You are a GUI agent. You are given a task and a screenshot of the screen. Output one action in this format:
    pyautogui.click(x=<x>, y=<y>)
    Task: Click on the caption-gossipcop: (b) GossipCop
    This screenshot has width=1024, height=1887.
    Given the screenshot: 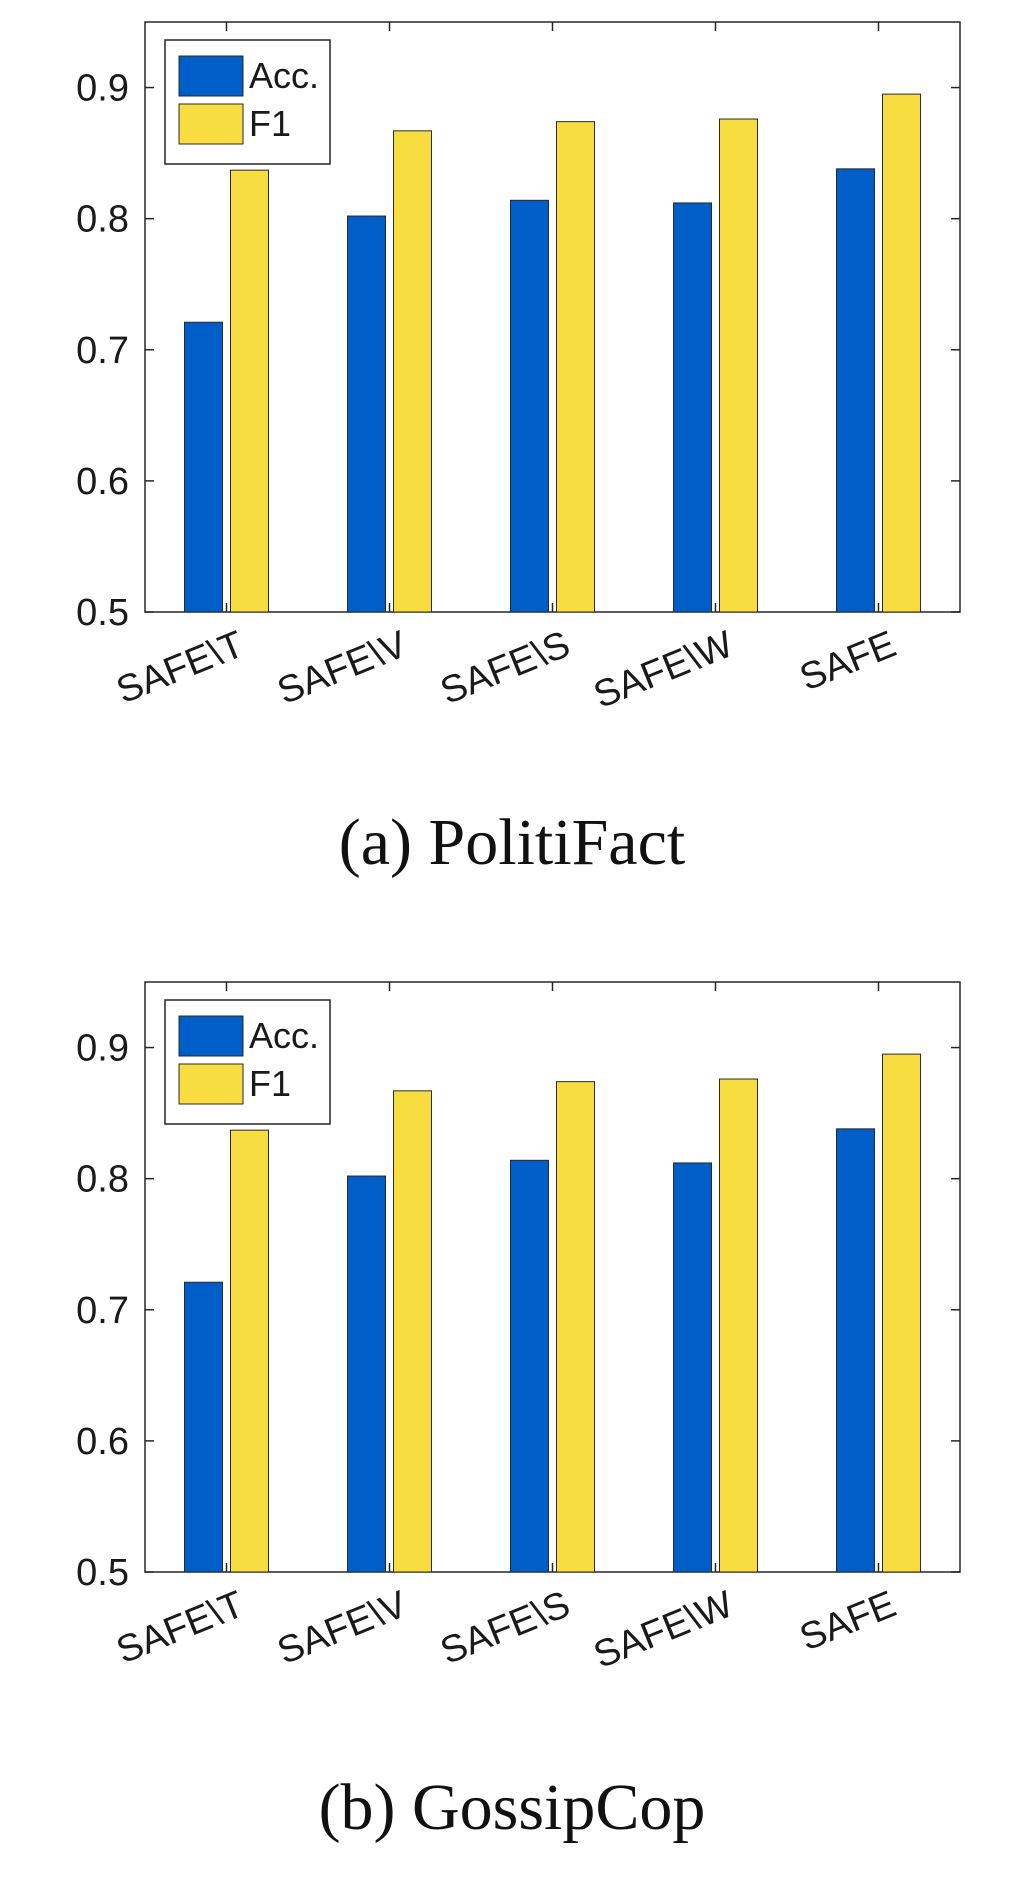 What is the action you would take?
    pyautogui.click(x=512, y=1807)
    